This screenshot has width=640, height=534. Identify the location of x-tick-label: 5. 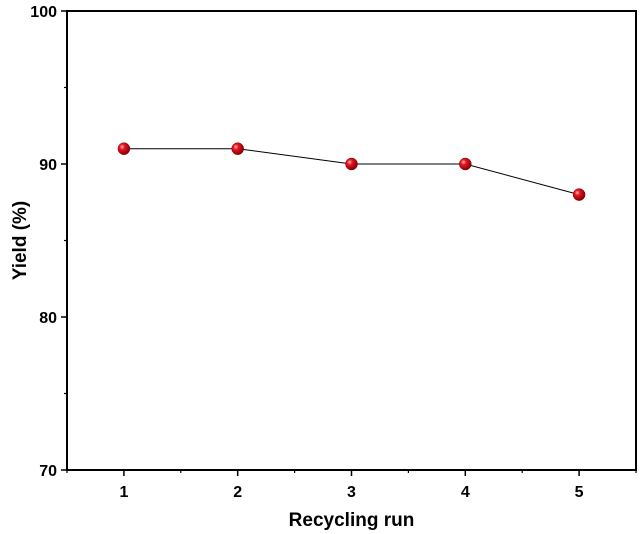
(579, 492).